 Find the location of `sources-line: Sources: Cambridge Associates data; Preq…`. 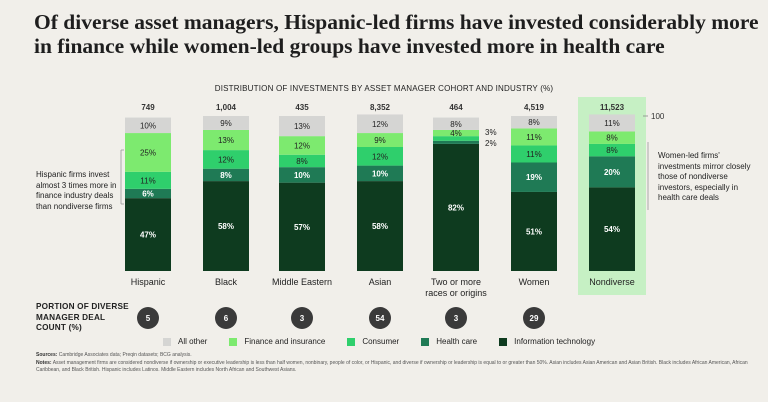

sources-line: Sources: Cambridge Associates data; Preq… is located at coordinates (114, 355).